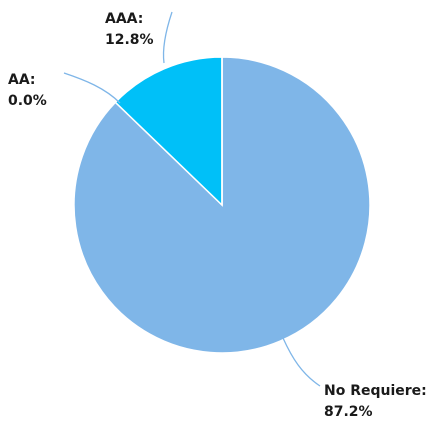 The image size is (444, 424). I want to click on label-aaa-name: AAA:, so click(124, 19).